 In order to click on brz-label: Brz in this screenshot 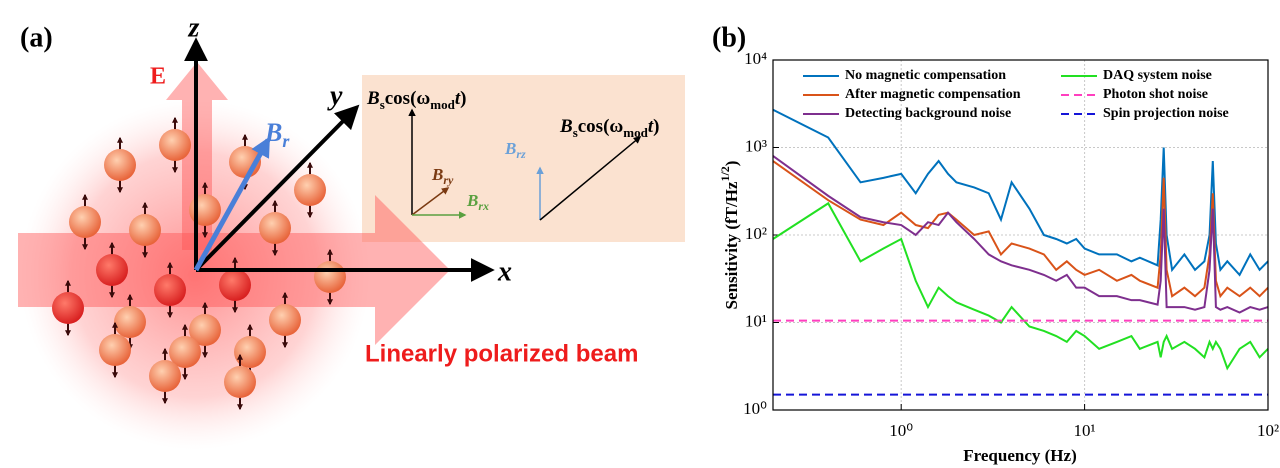, I will do `click(515, 150)`.